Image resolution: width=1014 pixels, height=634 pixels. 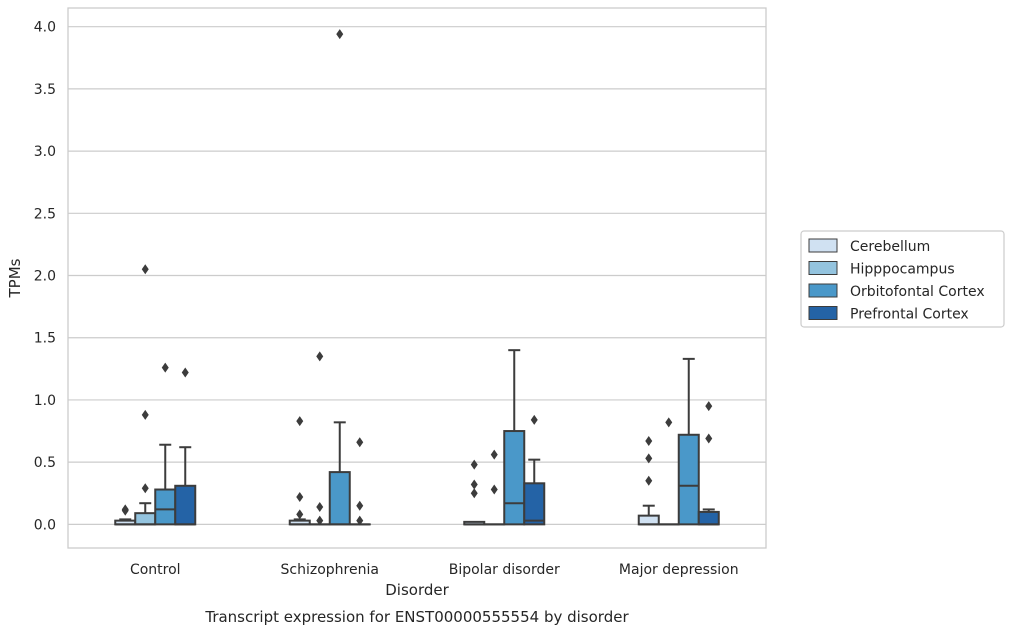 What do you see at coordinates (45, 214) in the screenshot?
I see `y-tick-label: 2.5` at bounding box center [45, 214].